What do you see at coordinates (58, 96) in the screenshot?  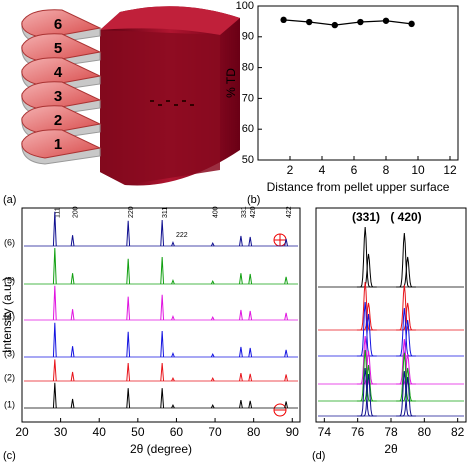 I see `disc-label: 3` at bounding box center [58, 96].